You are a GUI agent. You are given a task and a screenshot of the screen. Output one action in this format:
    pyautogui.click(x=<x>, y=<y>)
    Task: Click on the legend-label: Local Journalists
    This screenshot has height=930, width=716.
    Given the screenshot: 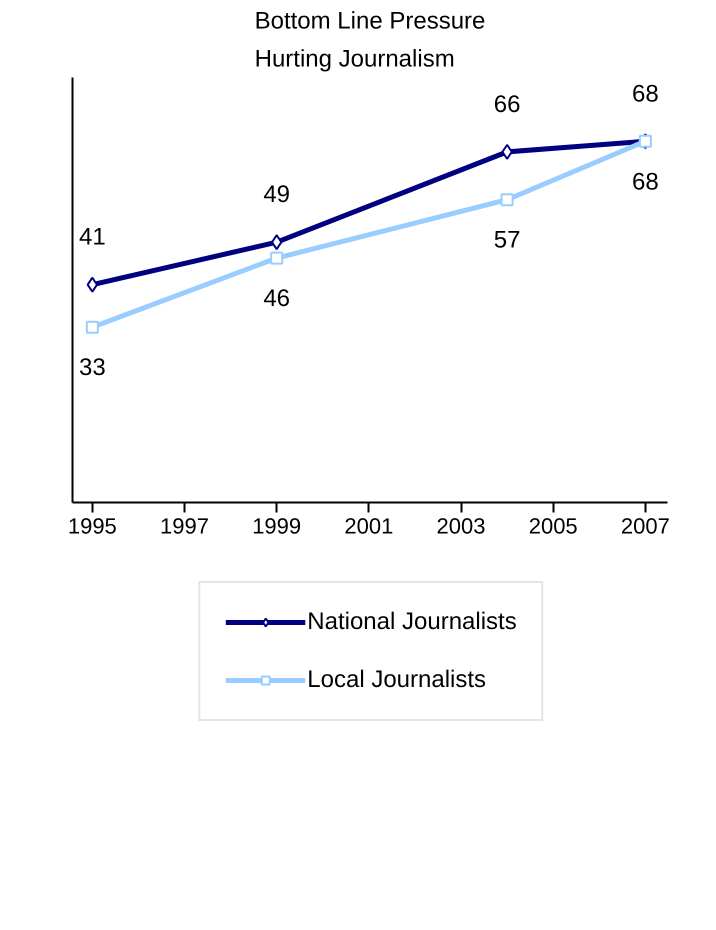 What is the action you would take?
    pyautogui.click(x=396, y=680)
    